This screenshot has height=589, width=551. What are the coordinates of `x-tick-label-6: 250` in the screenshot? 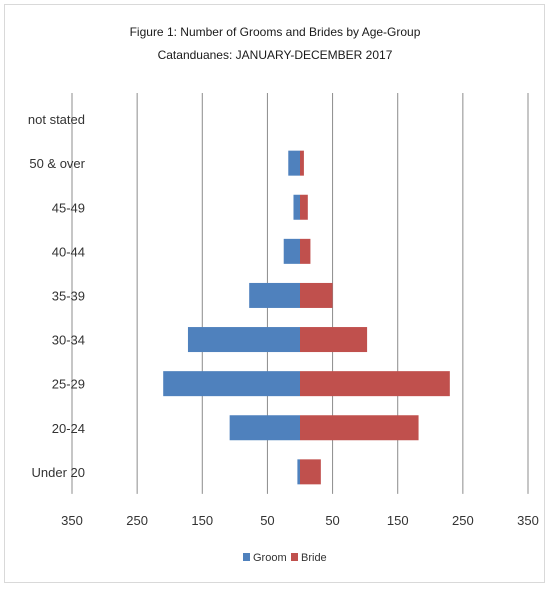 It's located at (463, 520).